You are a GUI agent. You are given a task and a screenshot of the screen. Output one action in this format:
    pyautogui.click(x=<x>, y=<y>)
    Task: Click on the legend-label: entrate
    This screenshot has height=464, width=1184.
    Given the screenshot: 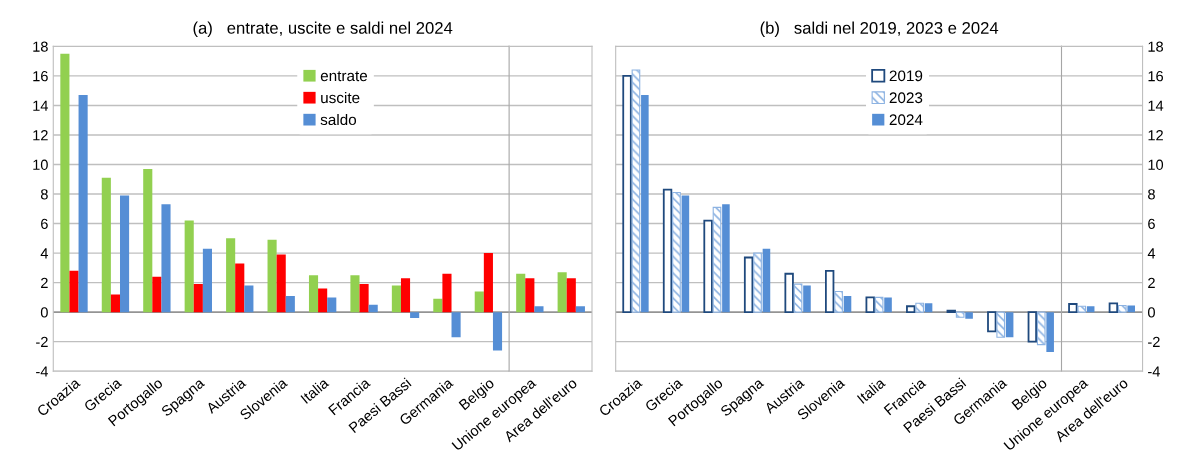 What is the action you would take?
    pyautogui.click(x=344, y=76)
    